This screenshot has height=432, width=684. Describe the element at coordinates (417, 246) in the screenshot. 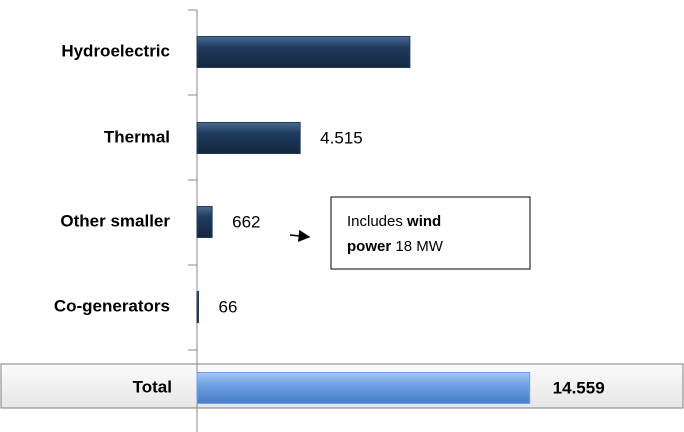

I see `annotation-text: 18 MW` at that location.